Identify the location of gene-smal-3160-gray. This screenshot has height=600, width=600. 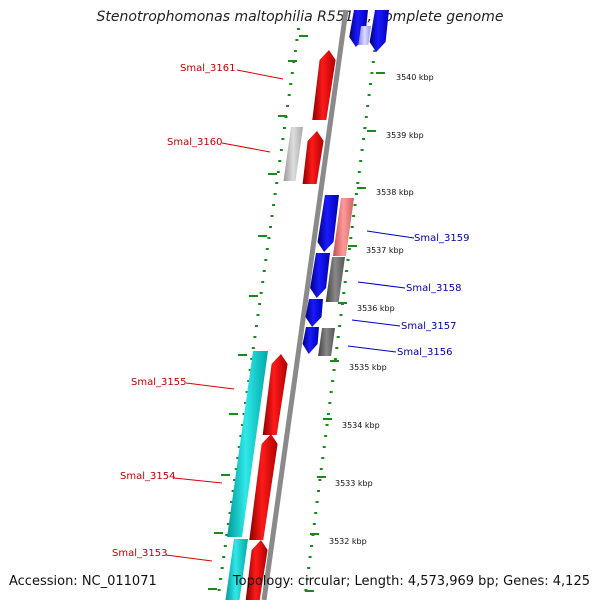
(293, 154).